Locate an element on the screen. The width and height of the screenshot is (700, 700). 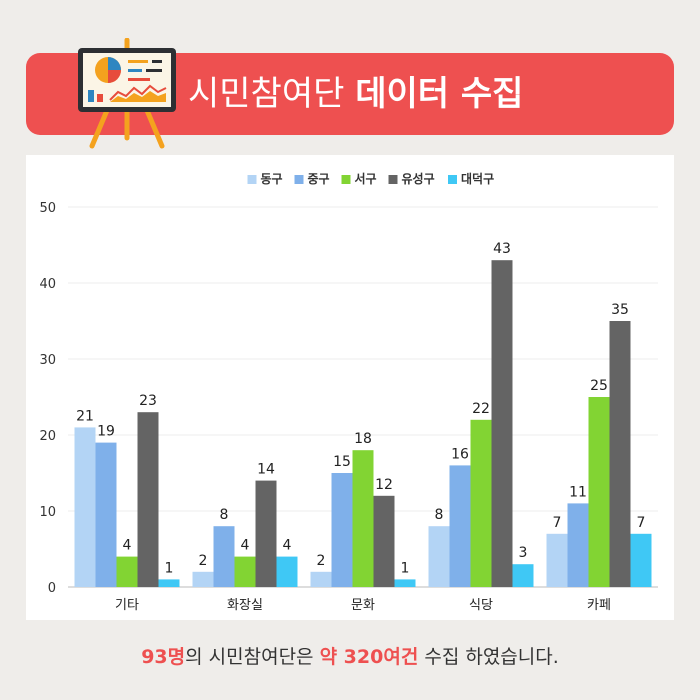
y-tick-label: 30 is located at coordinates (47, 360).